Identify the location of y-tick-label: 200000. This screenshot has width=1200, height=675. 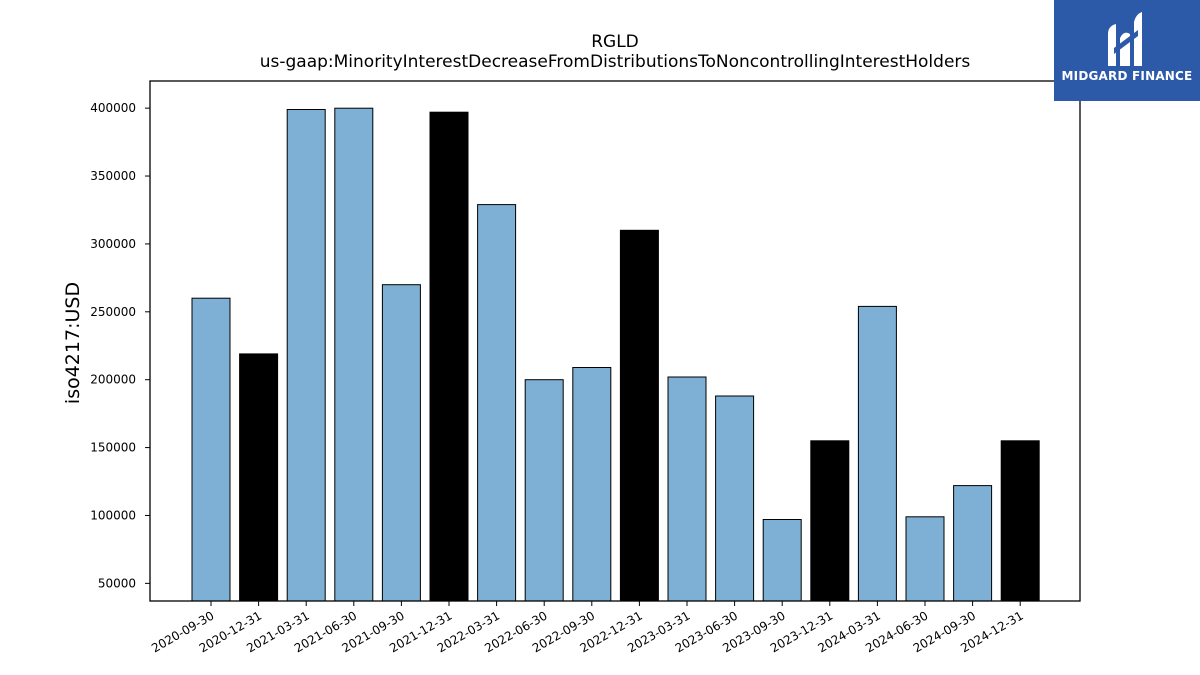
(113, 380).